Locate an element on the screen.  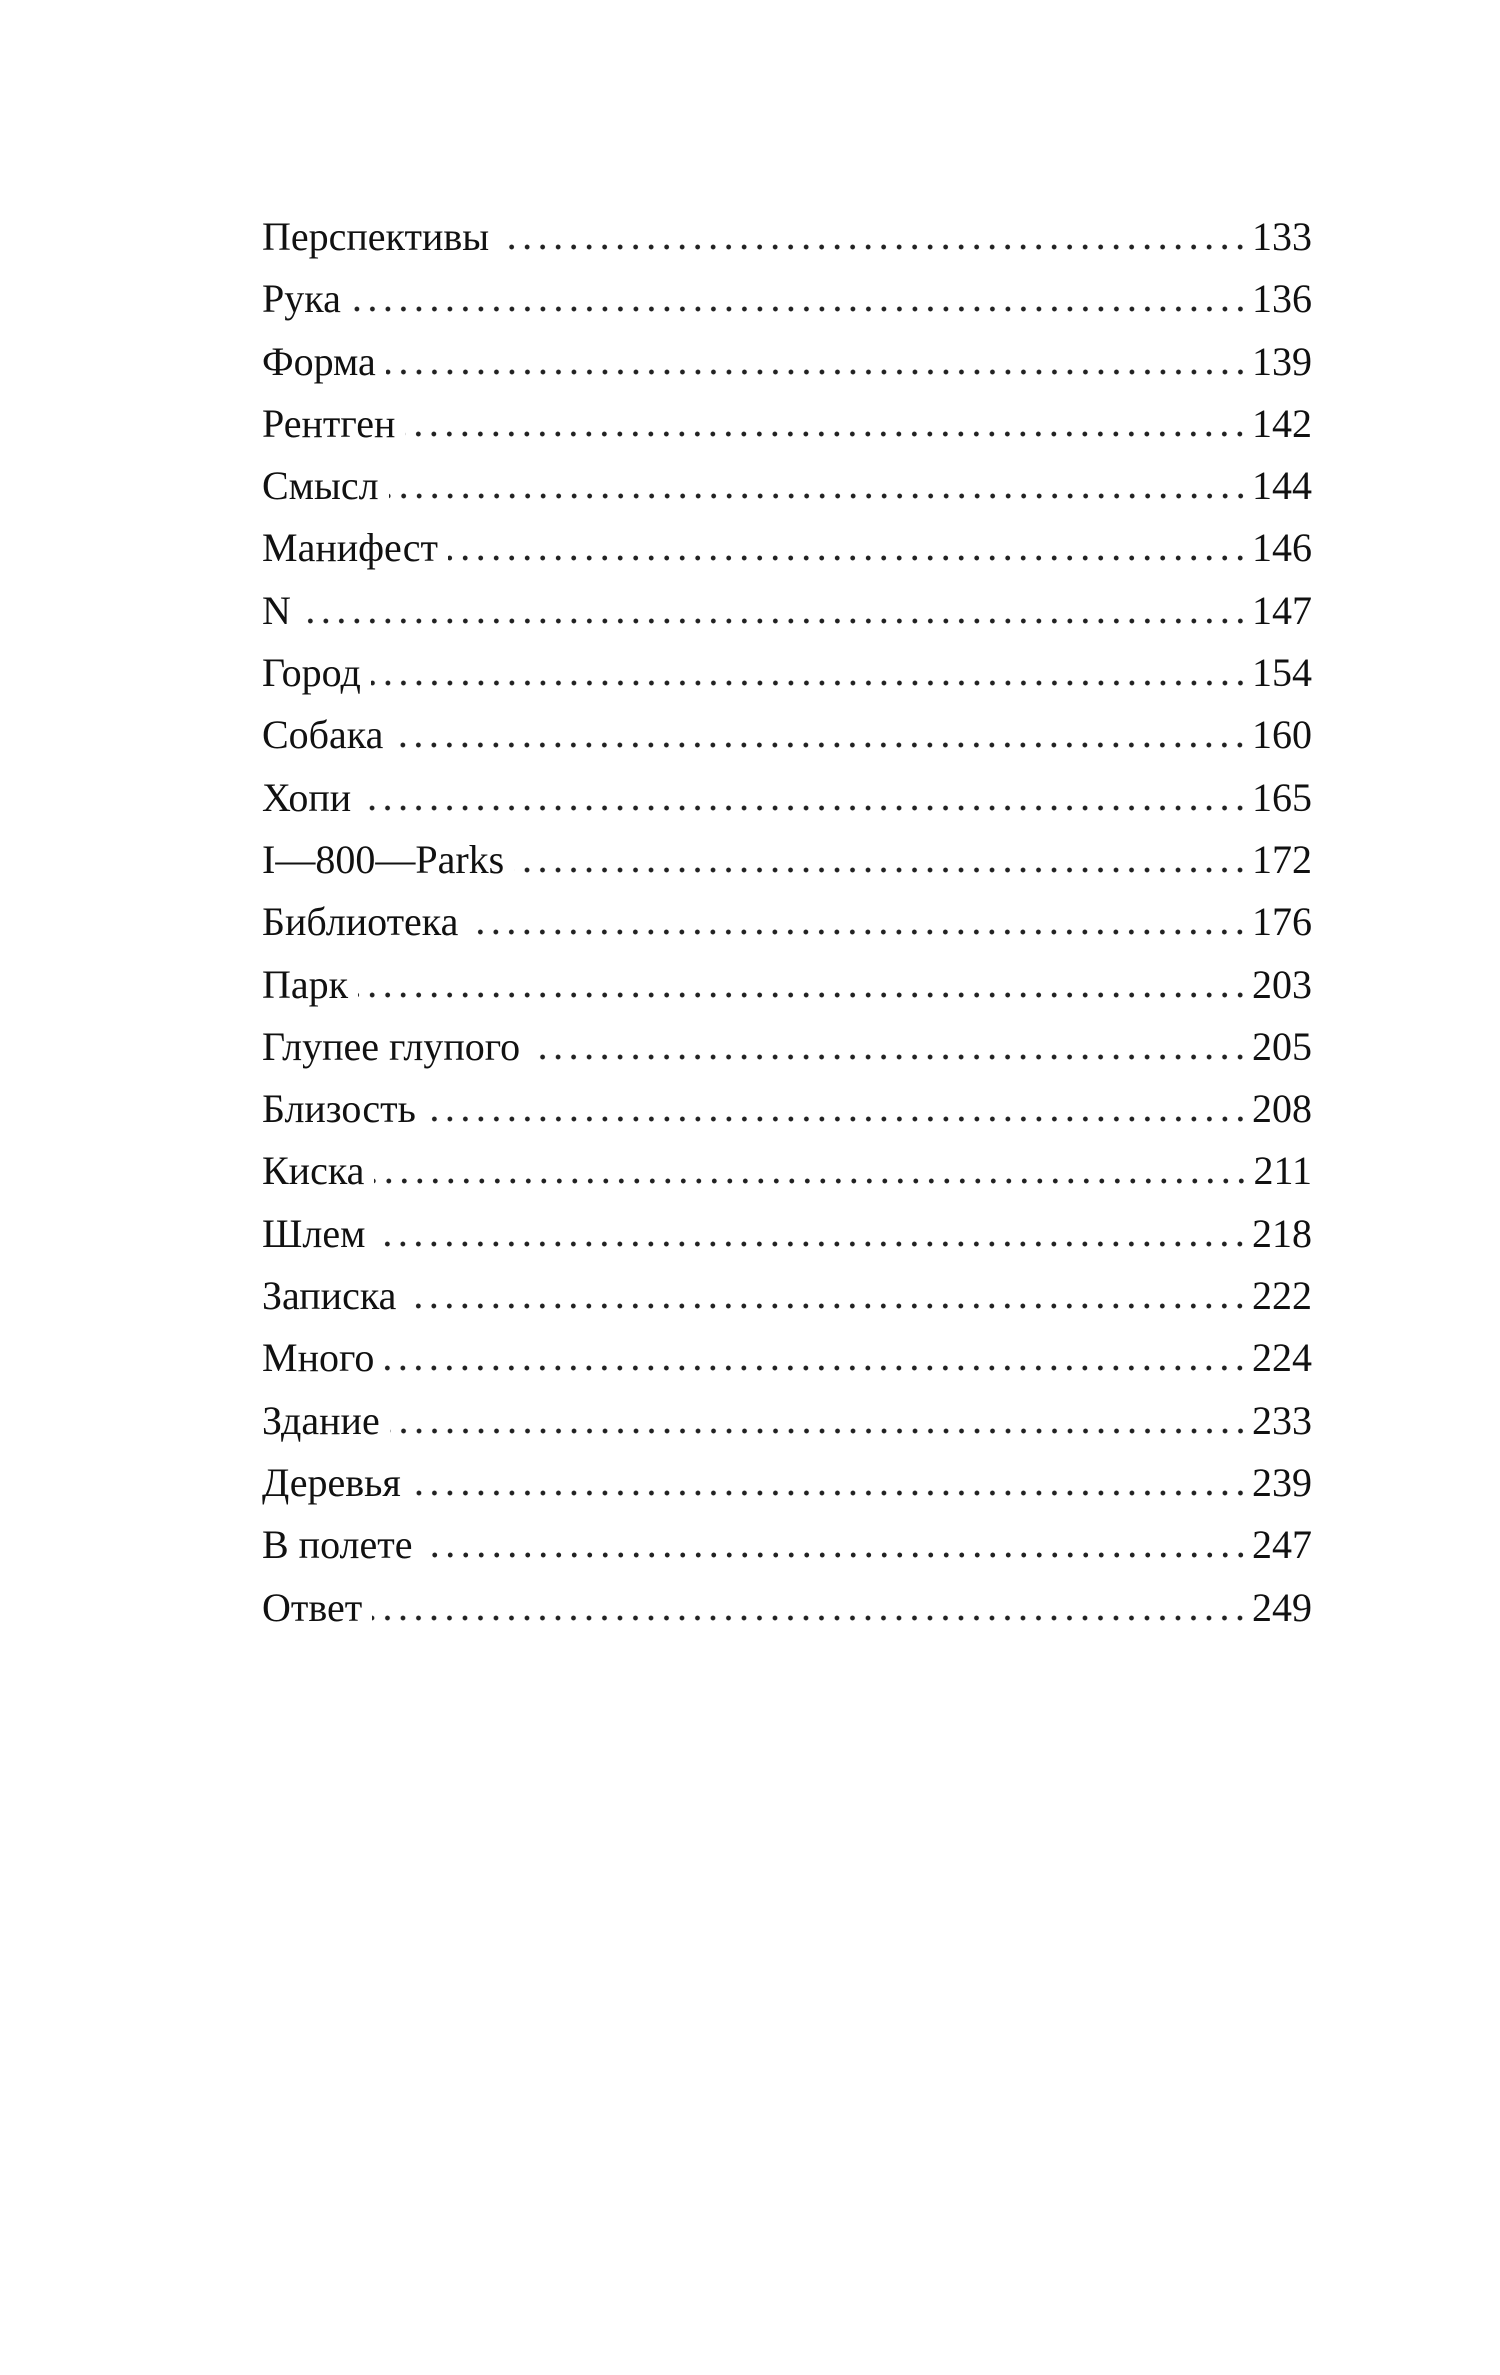
toc-entry-title: N is located at coordinates (276, 610).